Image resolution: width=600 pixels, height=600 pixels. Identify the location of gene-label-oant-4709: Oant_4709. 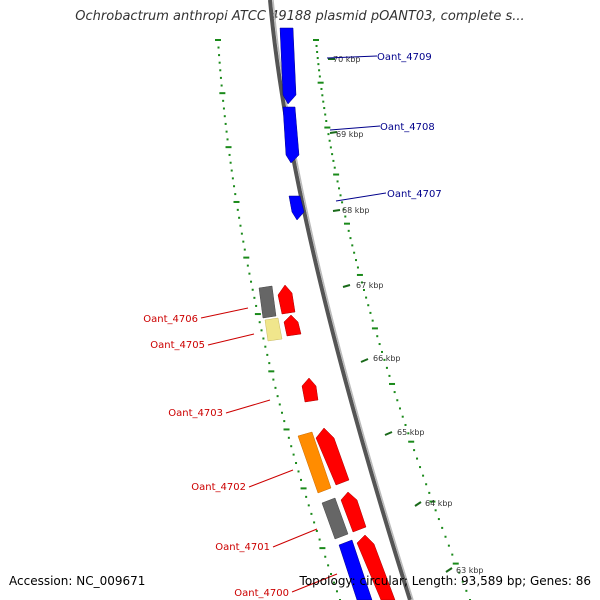
(404, 57).